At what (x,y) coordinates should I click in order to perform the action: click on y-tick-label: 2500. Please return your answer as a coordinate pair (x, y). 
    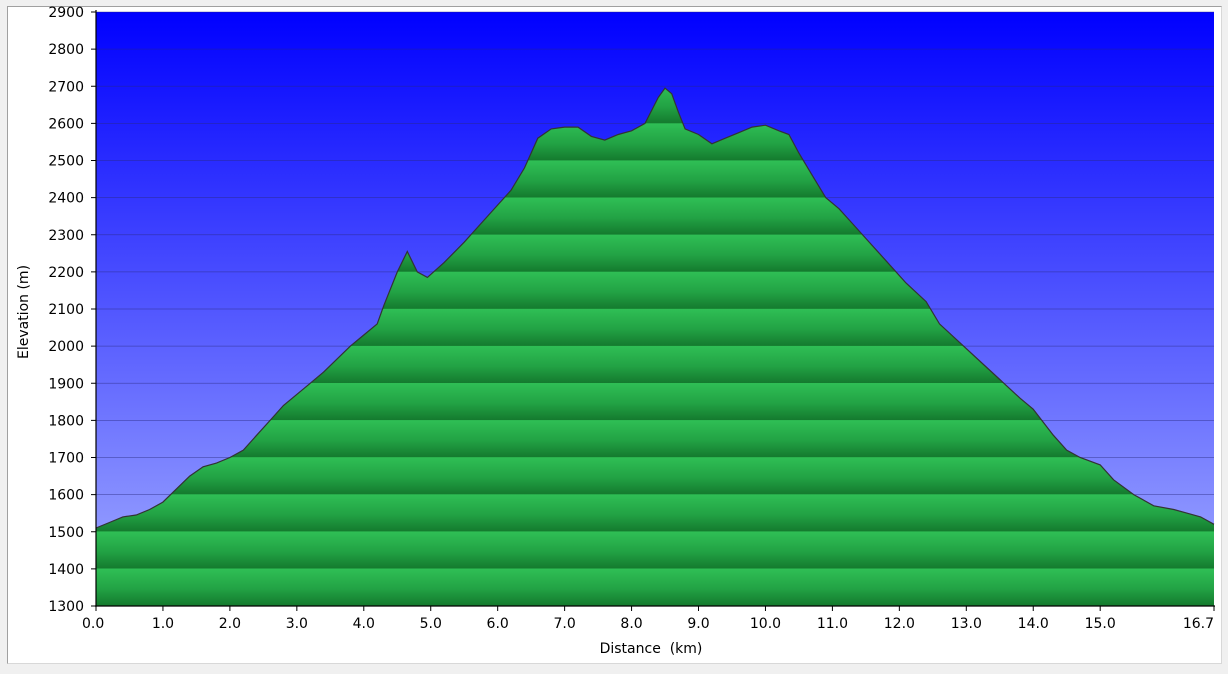
    Looking at the image, I should click on (66, 162).